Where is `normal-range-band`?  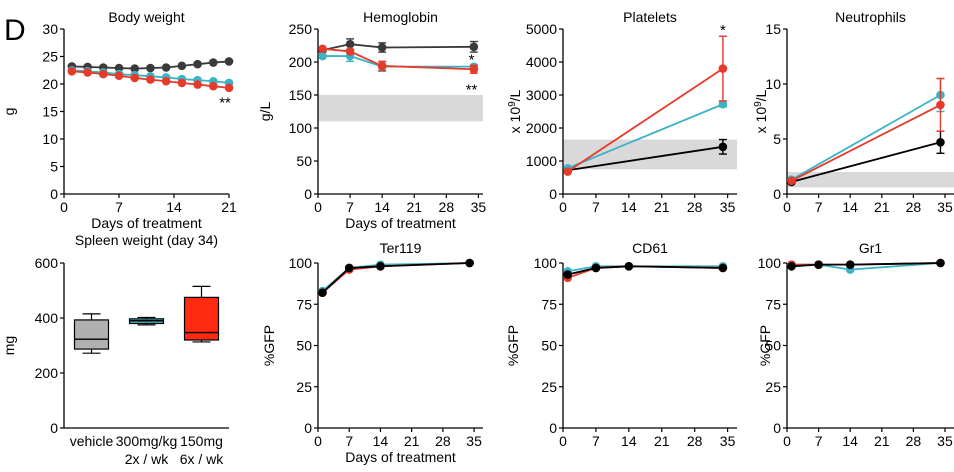
normal-range-band is located at coordinates (400, 108).